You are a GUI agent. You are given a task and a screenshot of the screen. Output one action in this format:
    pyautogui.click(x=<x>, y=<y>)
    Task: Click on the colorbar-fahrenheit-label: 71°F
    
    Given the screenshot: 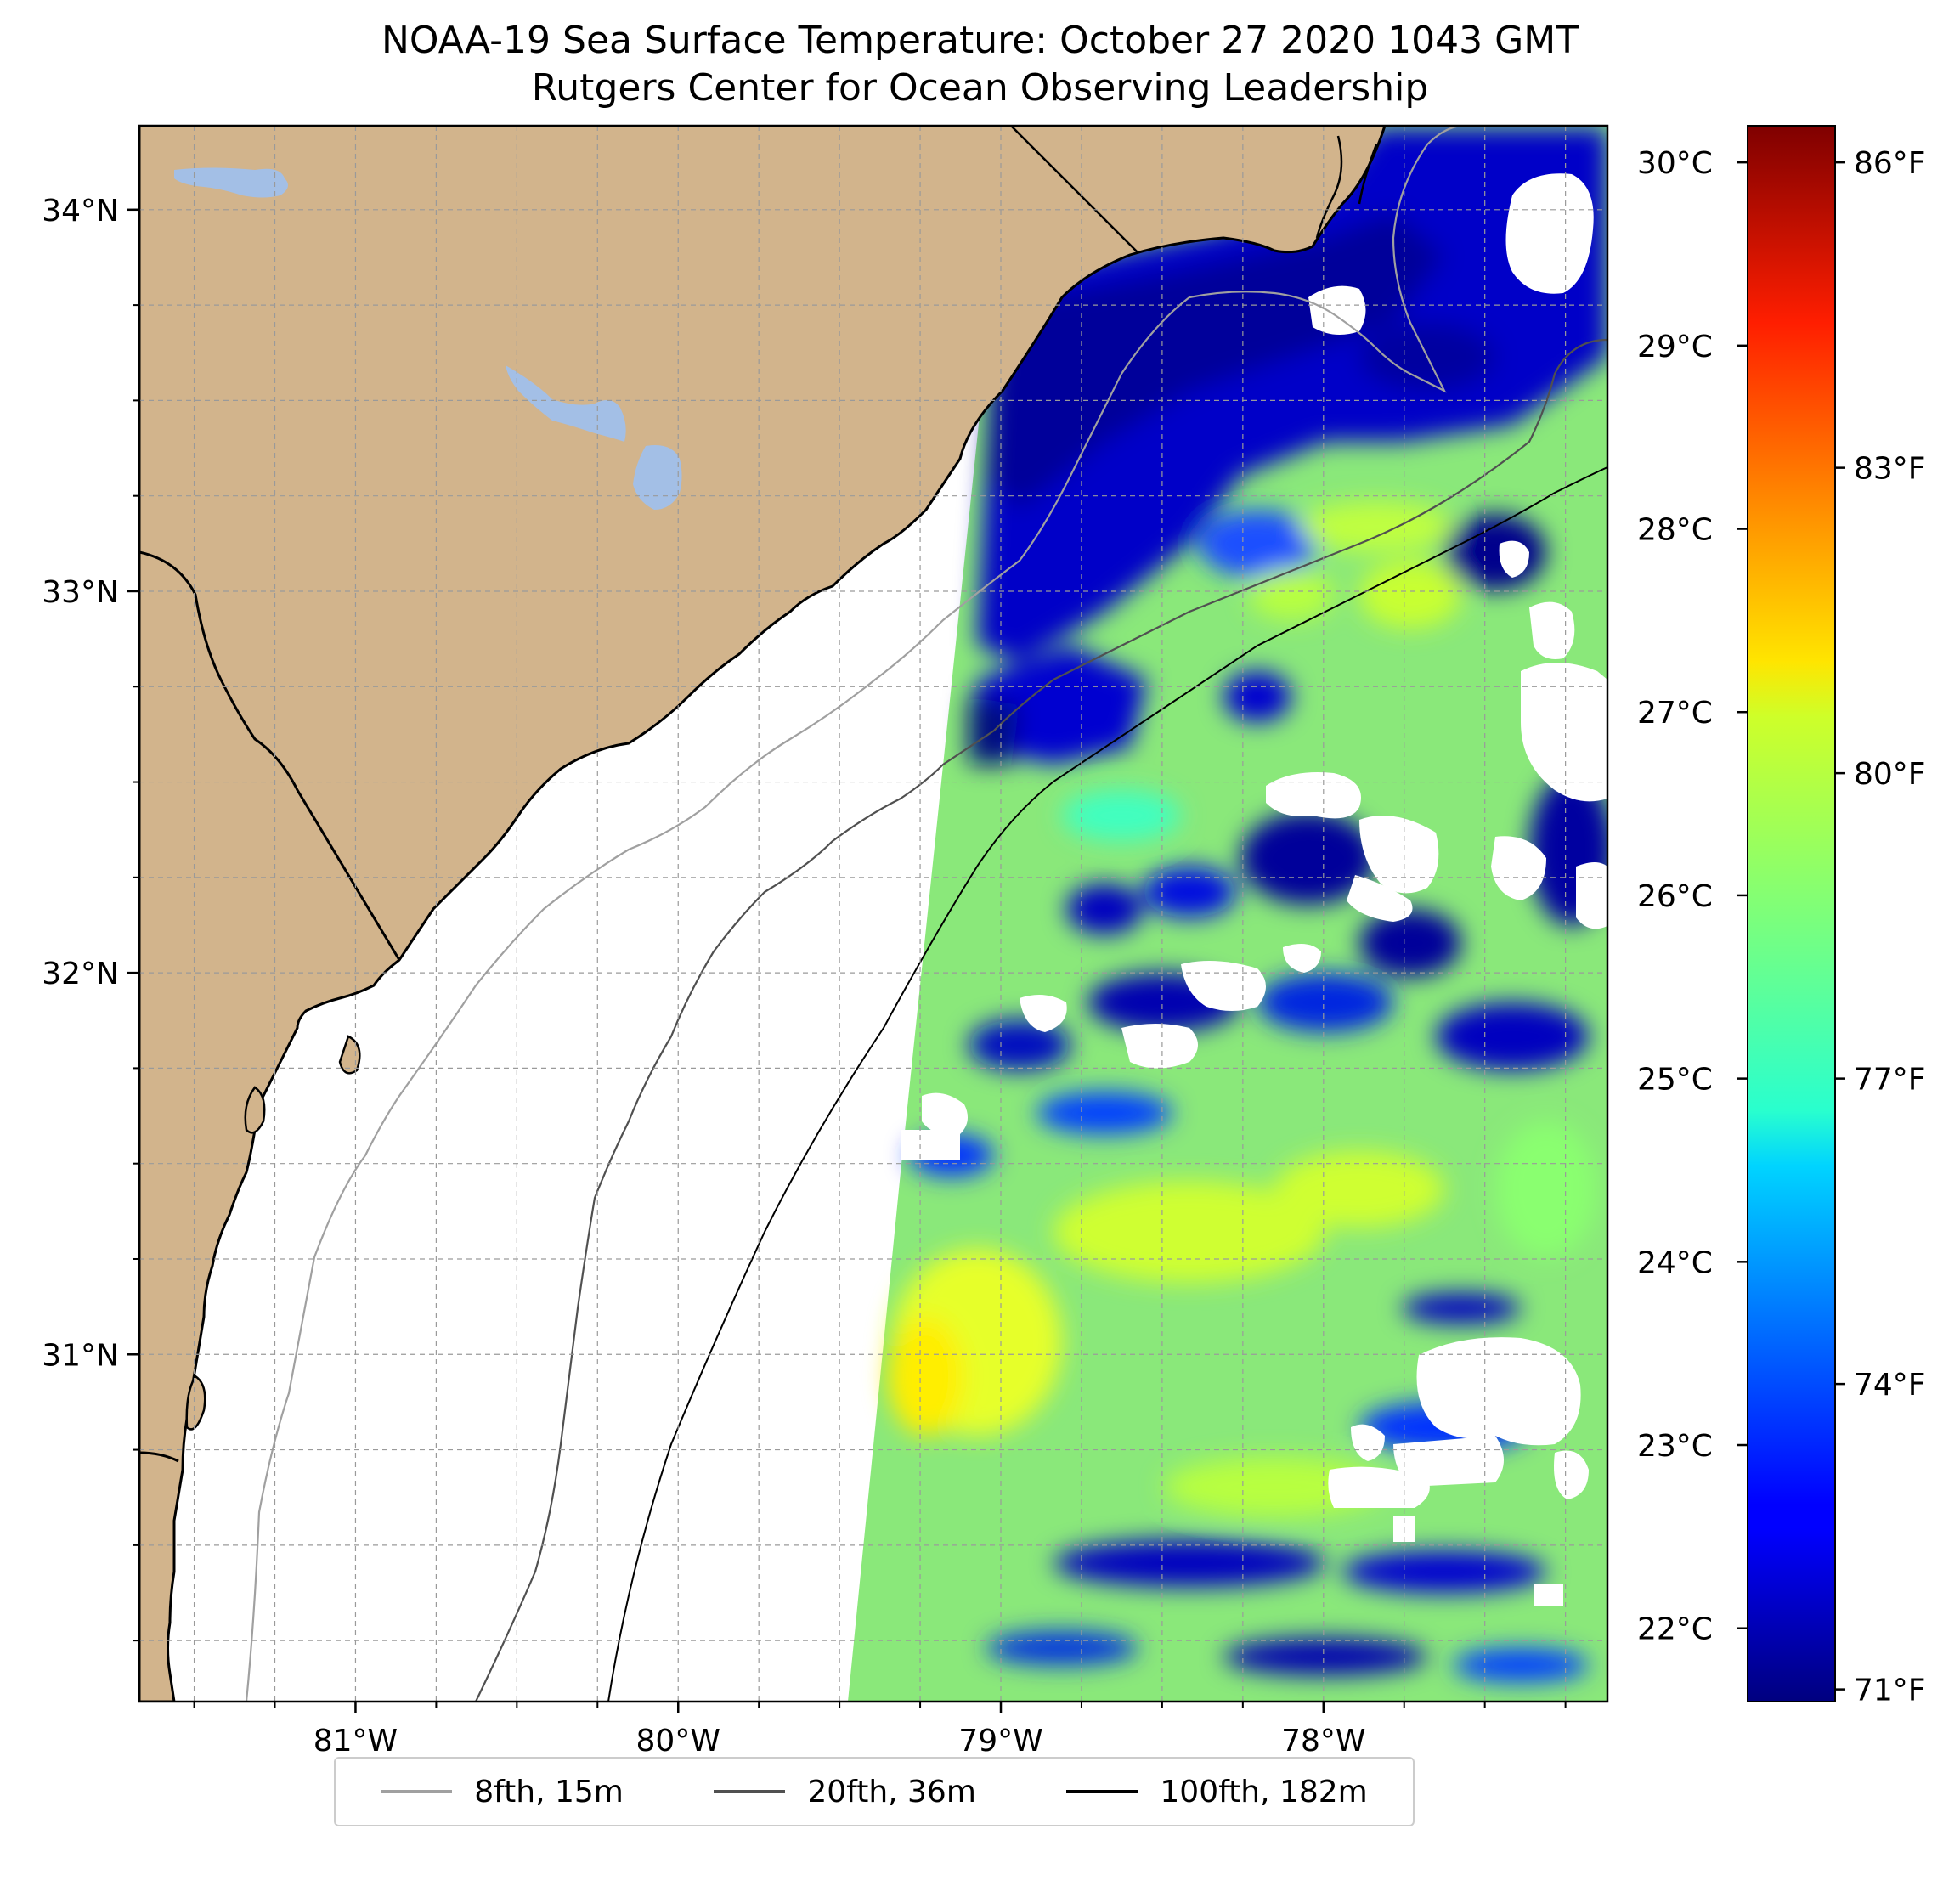 What is the action you would take?
    pyautogui.click(x=1890, y=1691)
    